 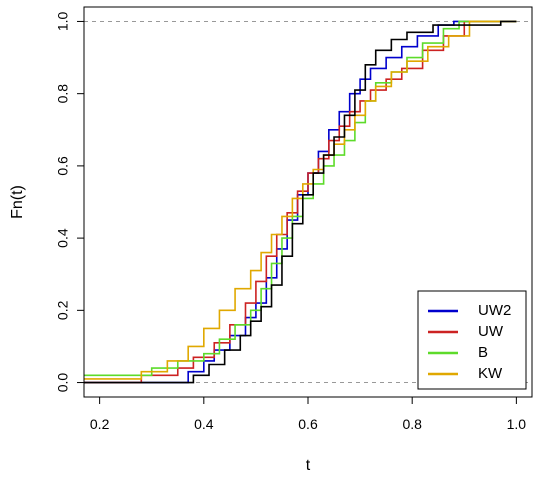 I want to click on legend: UW2 UW B KW, so click(x=472, y=340).